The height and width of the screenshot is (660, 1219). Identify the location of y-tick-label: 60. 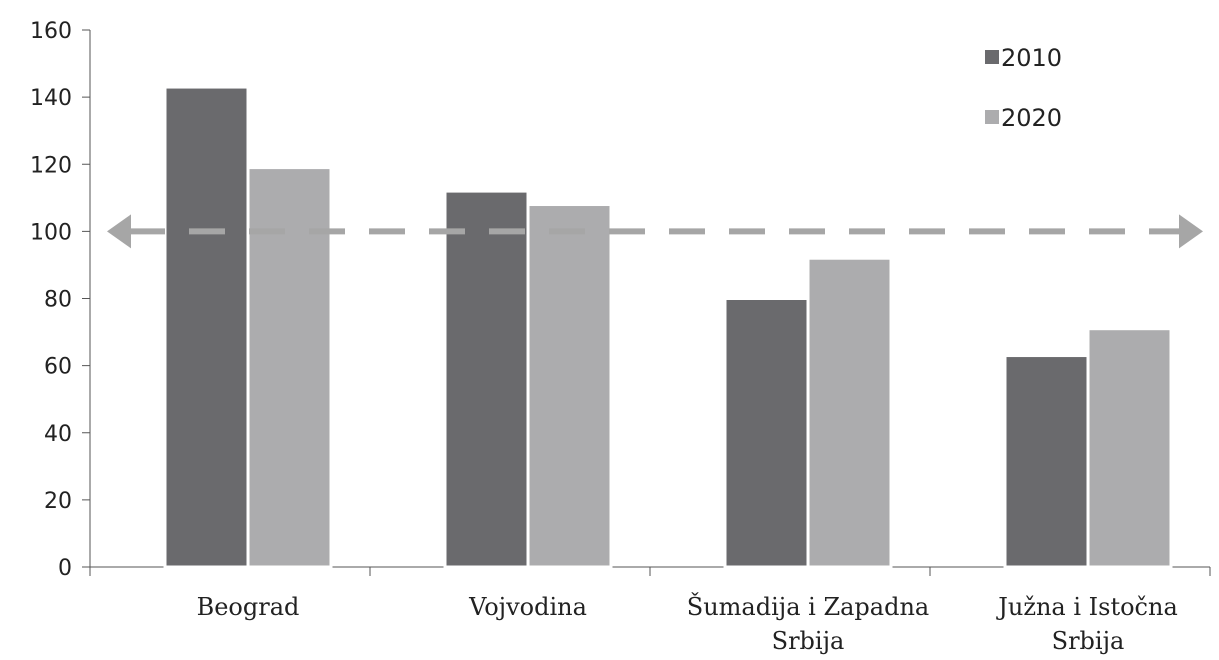
(58, 367).